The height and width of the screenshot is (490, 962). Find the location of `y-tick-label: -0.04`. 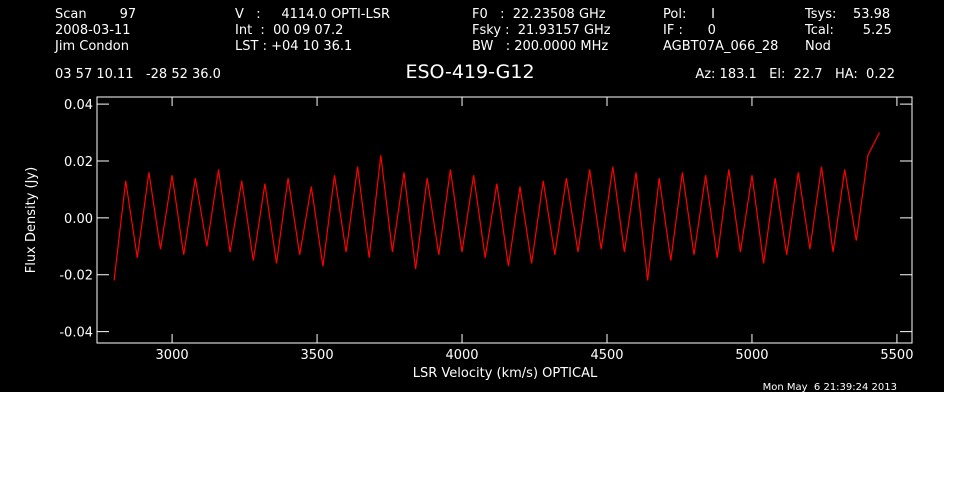

y-tick-label: -0.04 is located at coordinates (76, 333).